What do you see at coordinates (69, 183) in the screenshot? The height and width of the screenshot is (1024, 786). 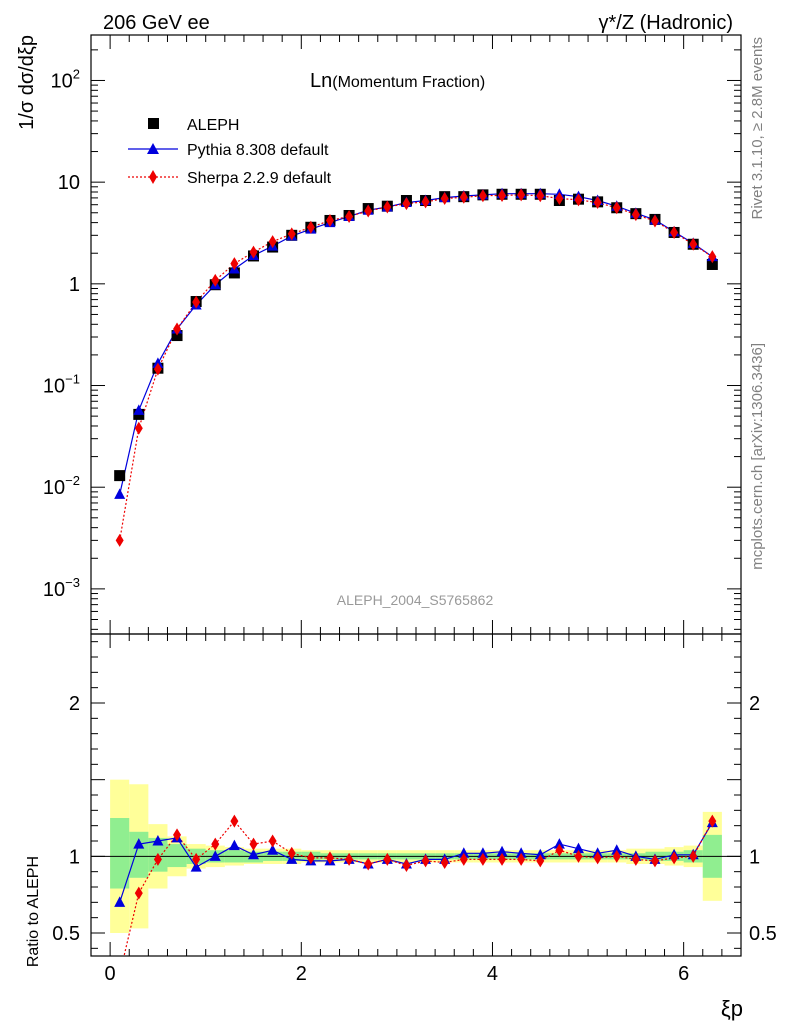 I see `top-y-tick-label: 10` at bounding box center [69, 183].